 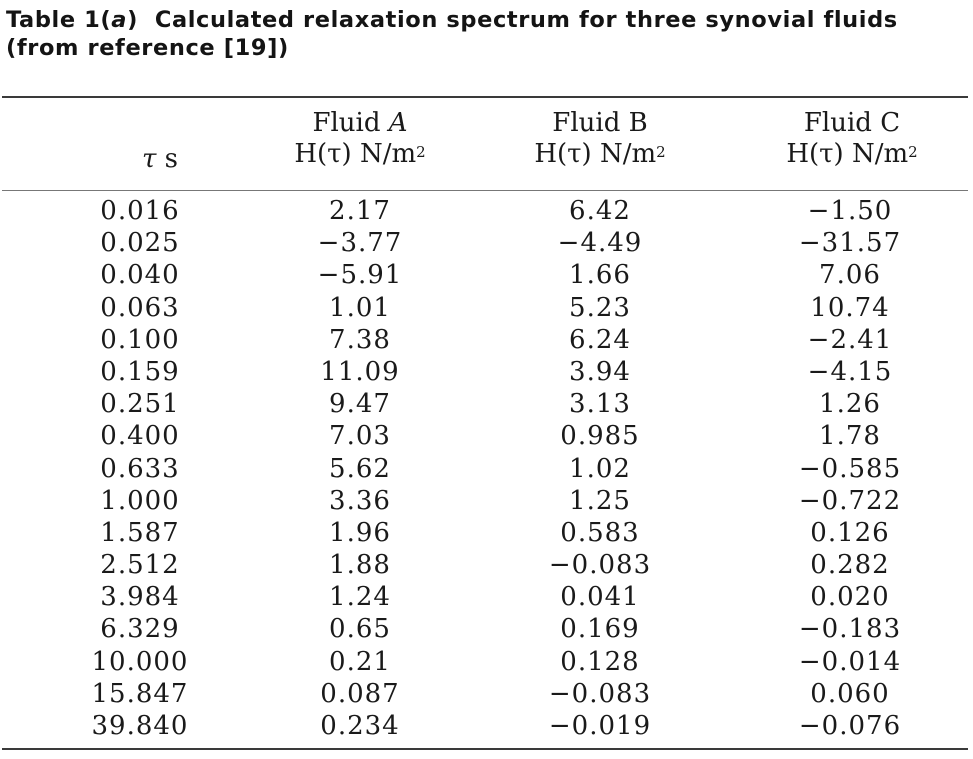 I want to click on table-row: 0.633 5.62 1.02 −0.585, so click(x=486, y=469).